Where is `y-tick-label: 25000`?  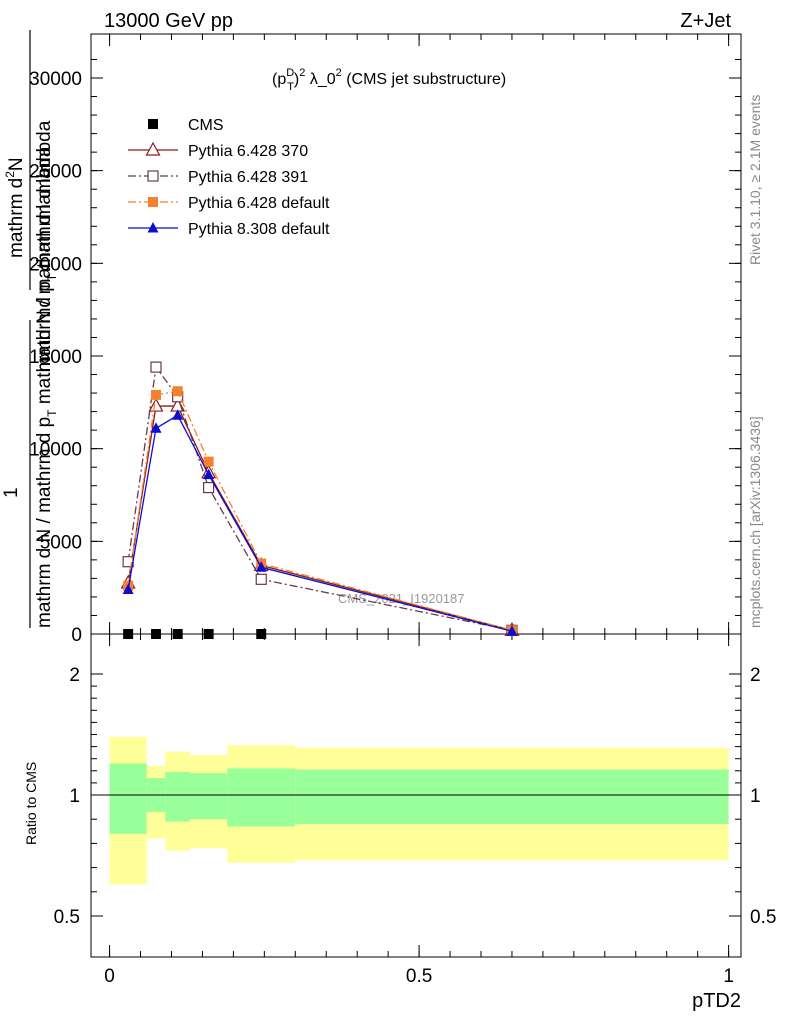 y-tick-label: 25000 is located at coordinates (55, 172).